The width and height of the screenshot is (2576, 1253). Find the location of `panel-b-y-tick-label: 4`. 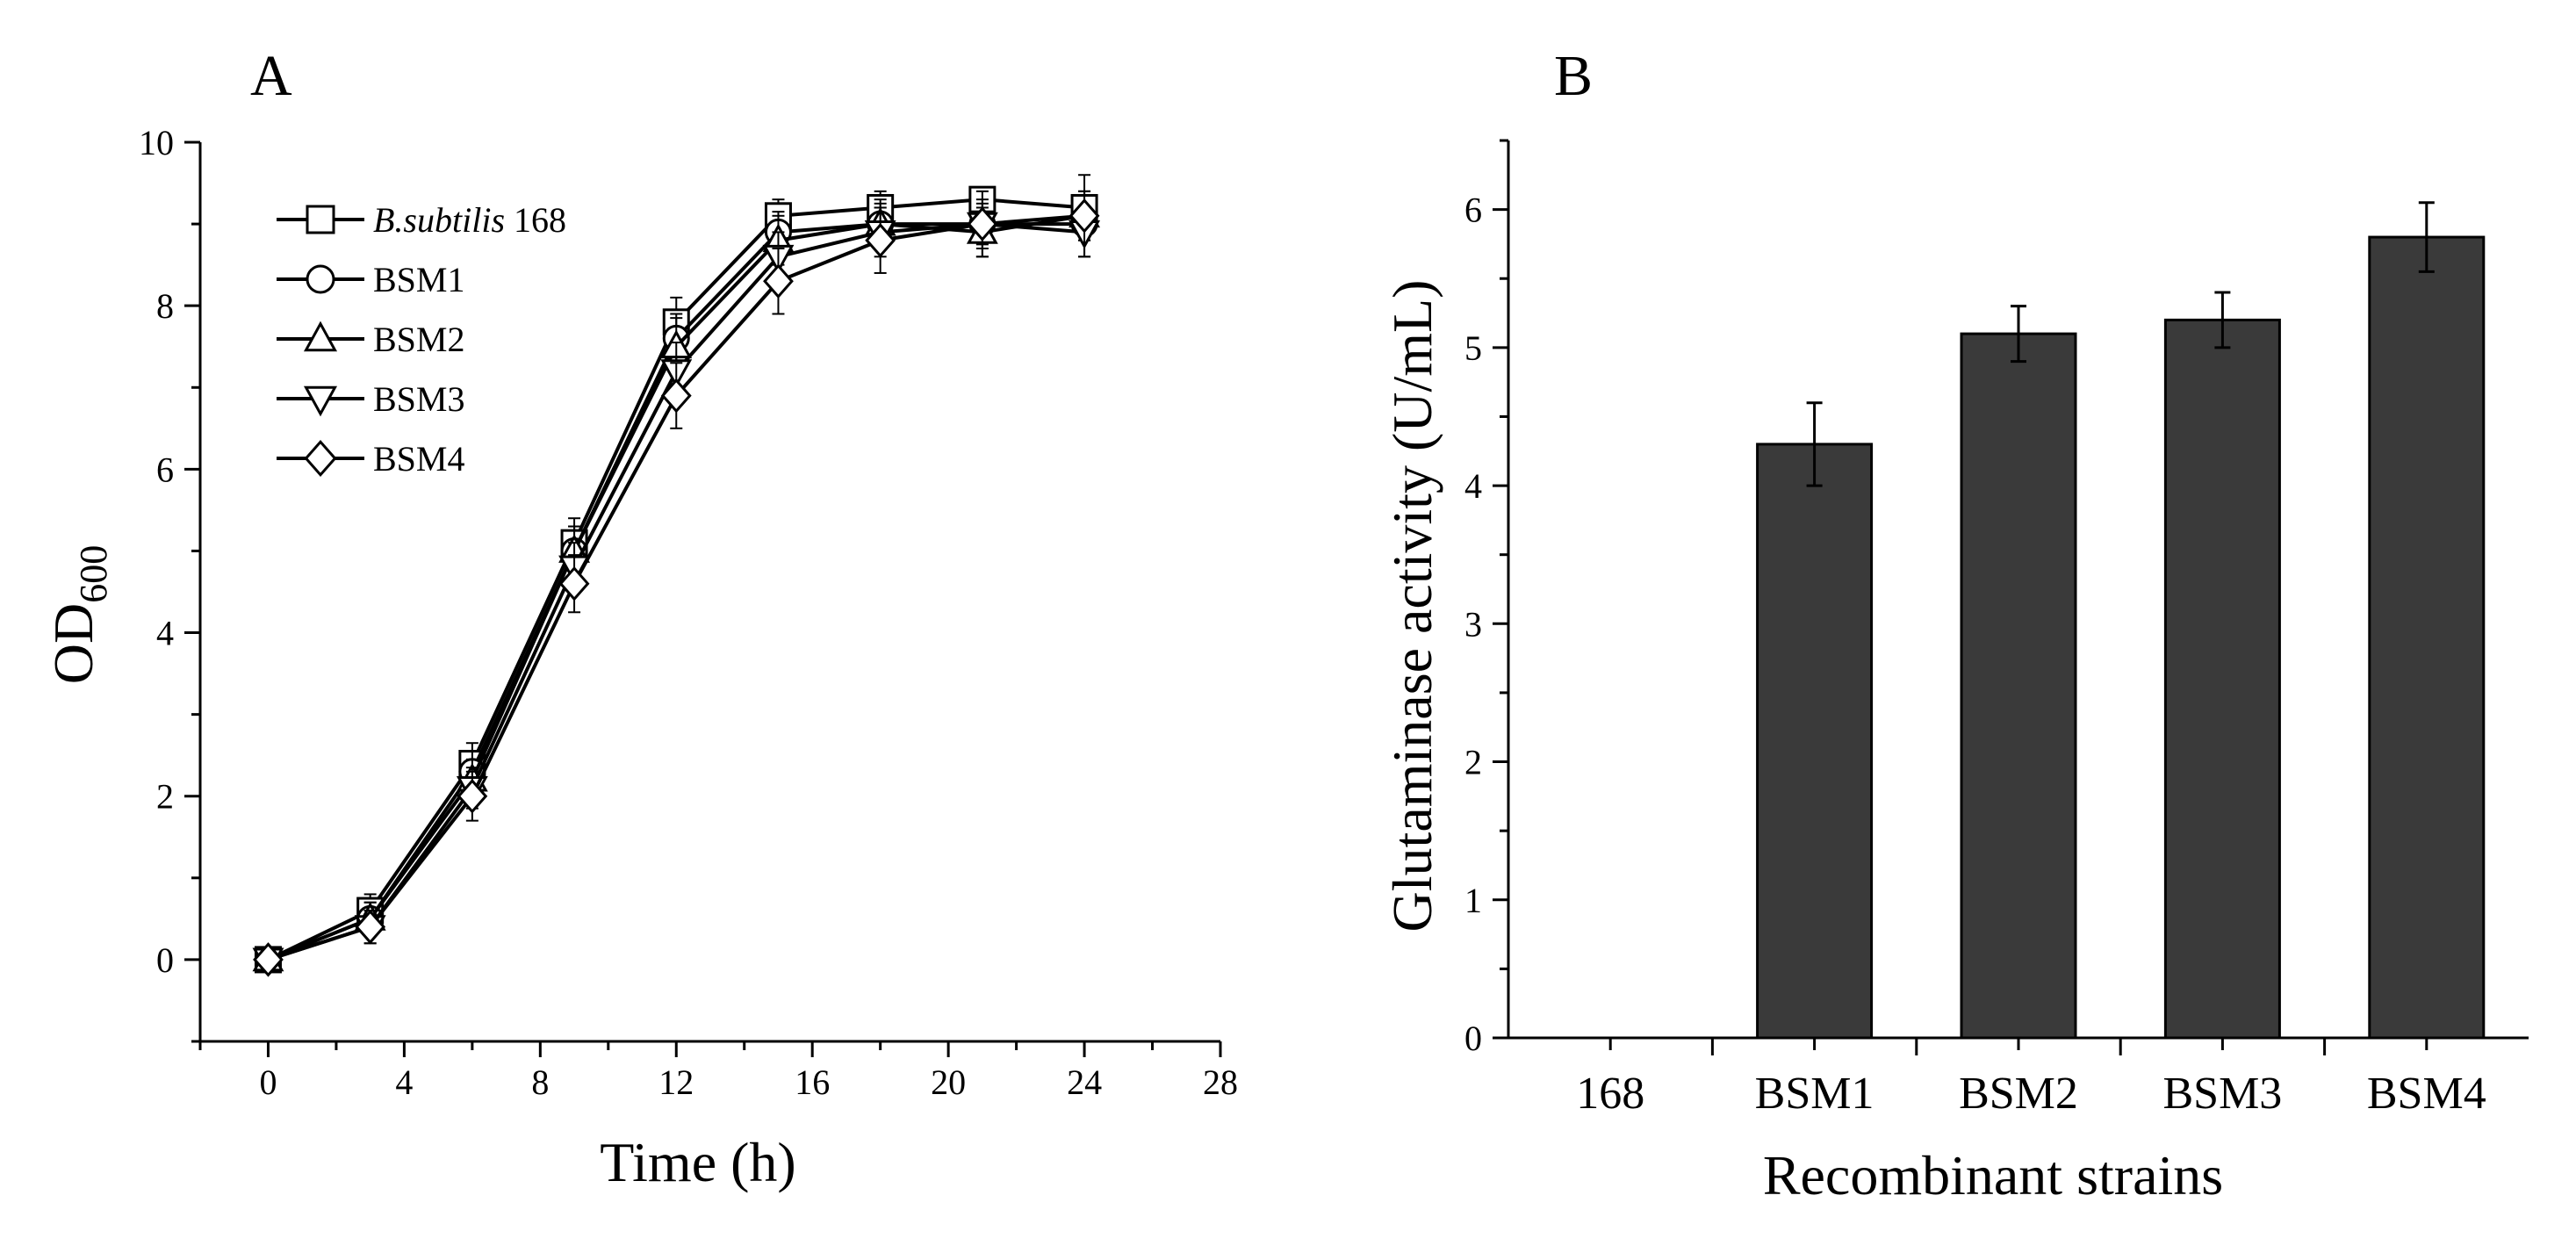

panel-b-y-tick-label: 4 is located at coordinates (1473, 486).